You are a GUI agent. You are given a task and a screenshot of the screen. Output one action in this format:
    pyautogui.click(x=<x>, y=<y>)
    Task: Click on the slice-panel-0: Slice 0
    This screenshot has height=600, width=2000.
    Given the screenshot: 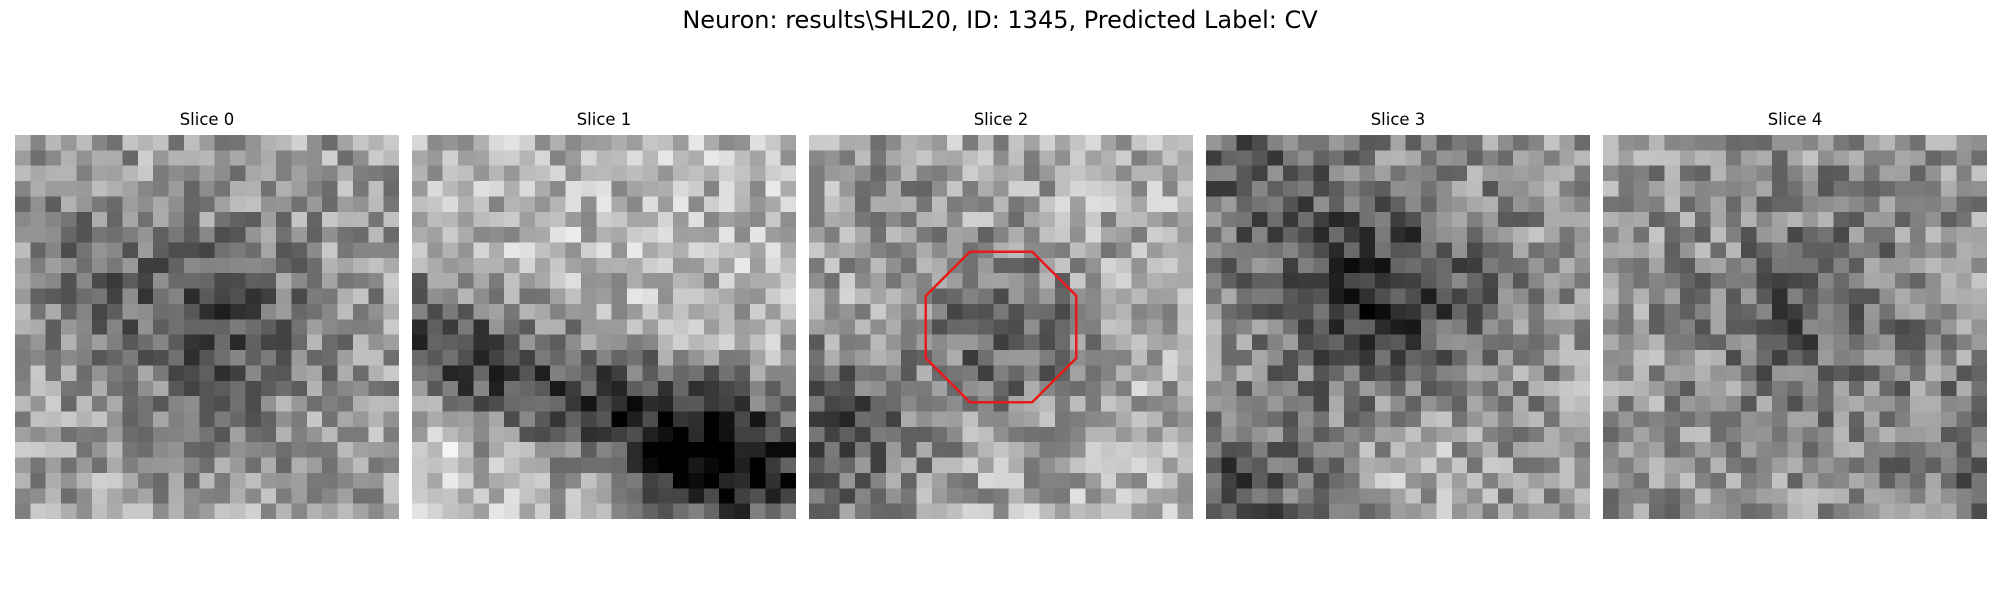 What is the action you would take?
    pyautogui.click(x=207, y=313)
    